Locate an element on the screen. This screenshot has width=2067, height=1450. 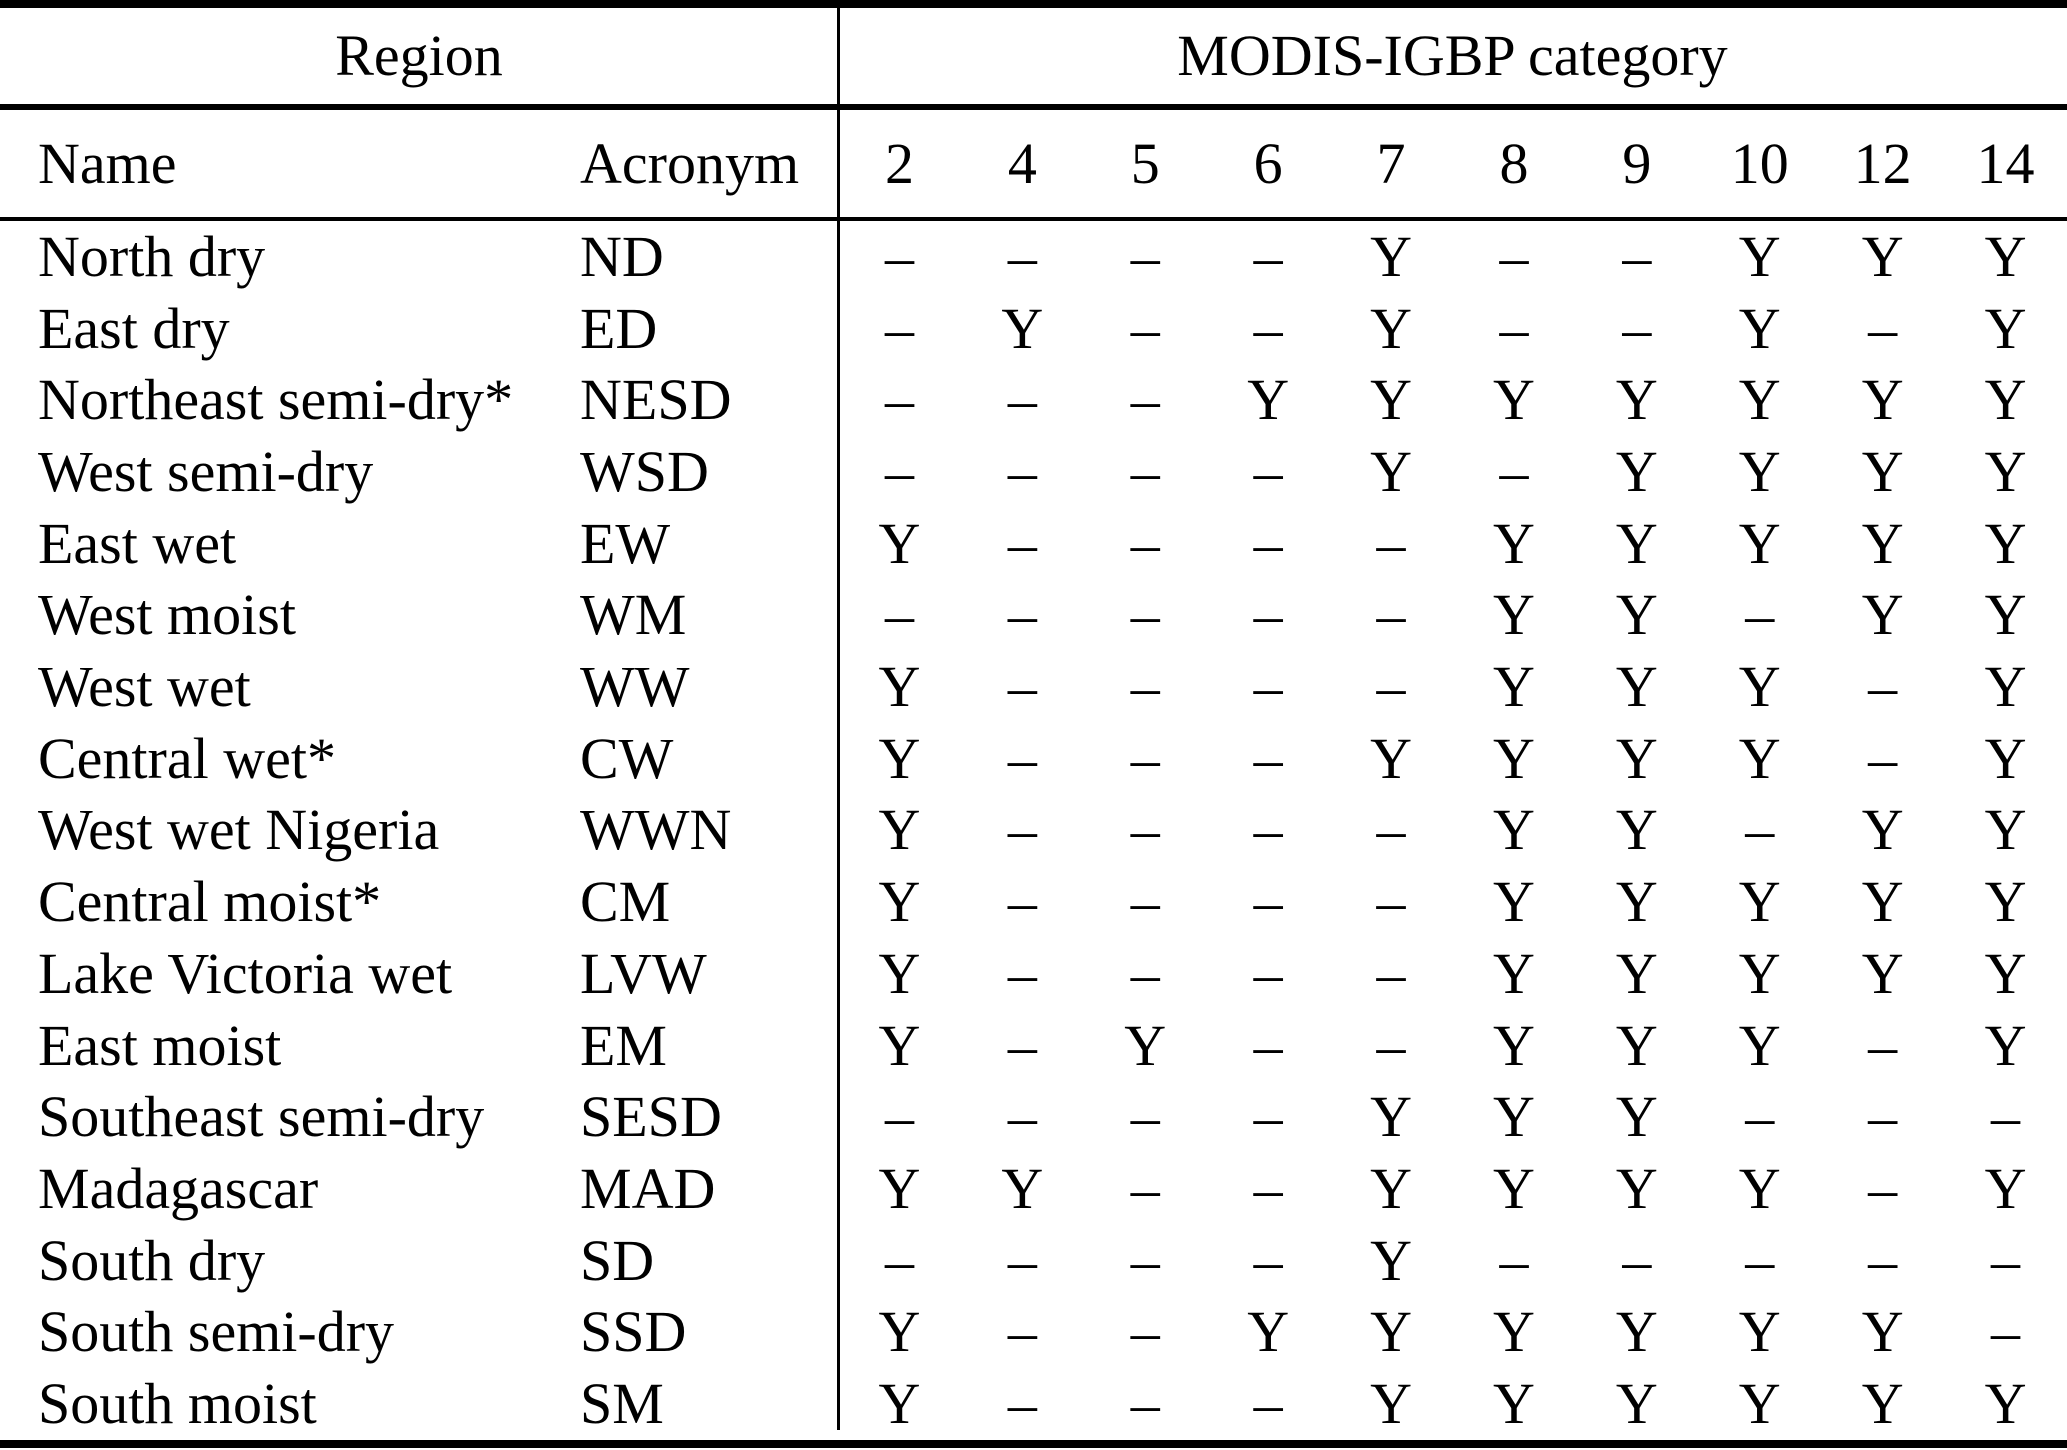
region-acronym: WSD is located at coordinates (644, 471).